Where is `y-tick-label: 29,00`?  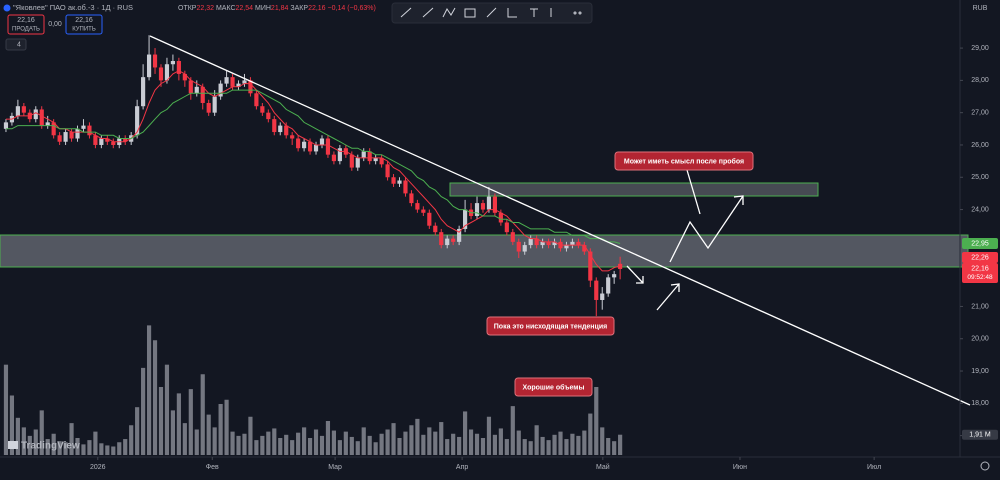
y-tick-label: 29,00 is located at coordinates (980, 48).